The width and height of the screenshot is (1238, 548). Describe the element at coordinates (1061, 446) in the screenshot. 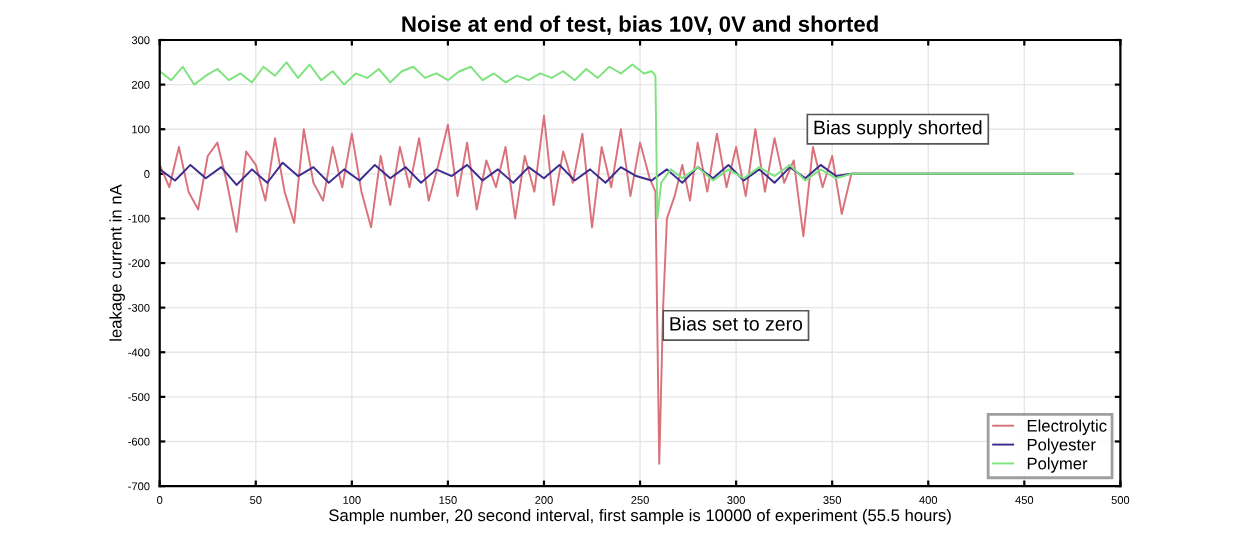

I see `legend-label: Polyester` at that location.